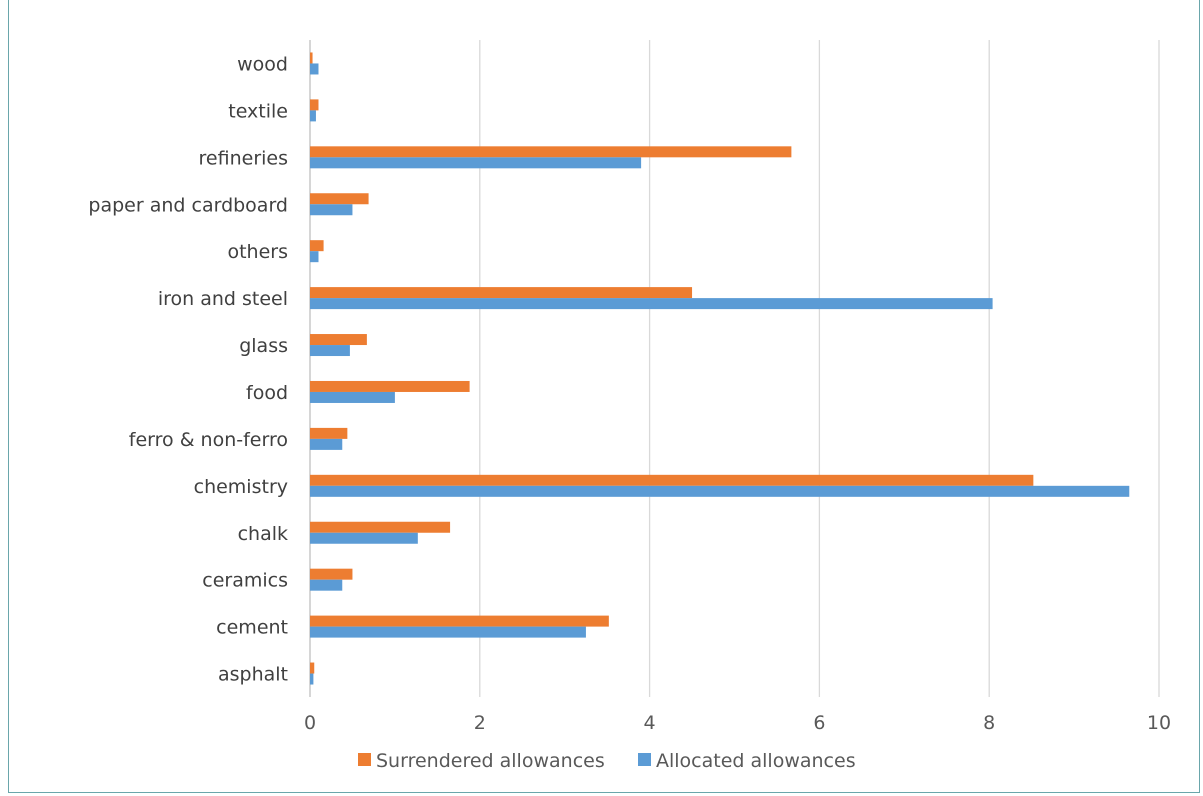  What do you see at coordinates (263, 346) in the screenshot?
I see `category-label: glass` at bounding box center [263, 346].